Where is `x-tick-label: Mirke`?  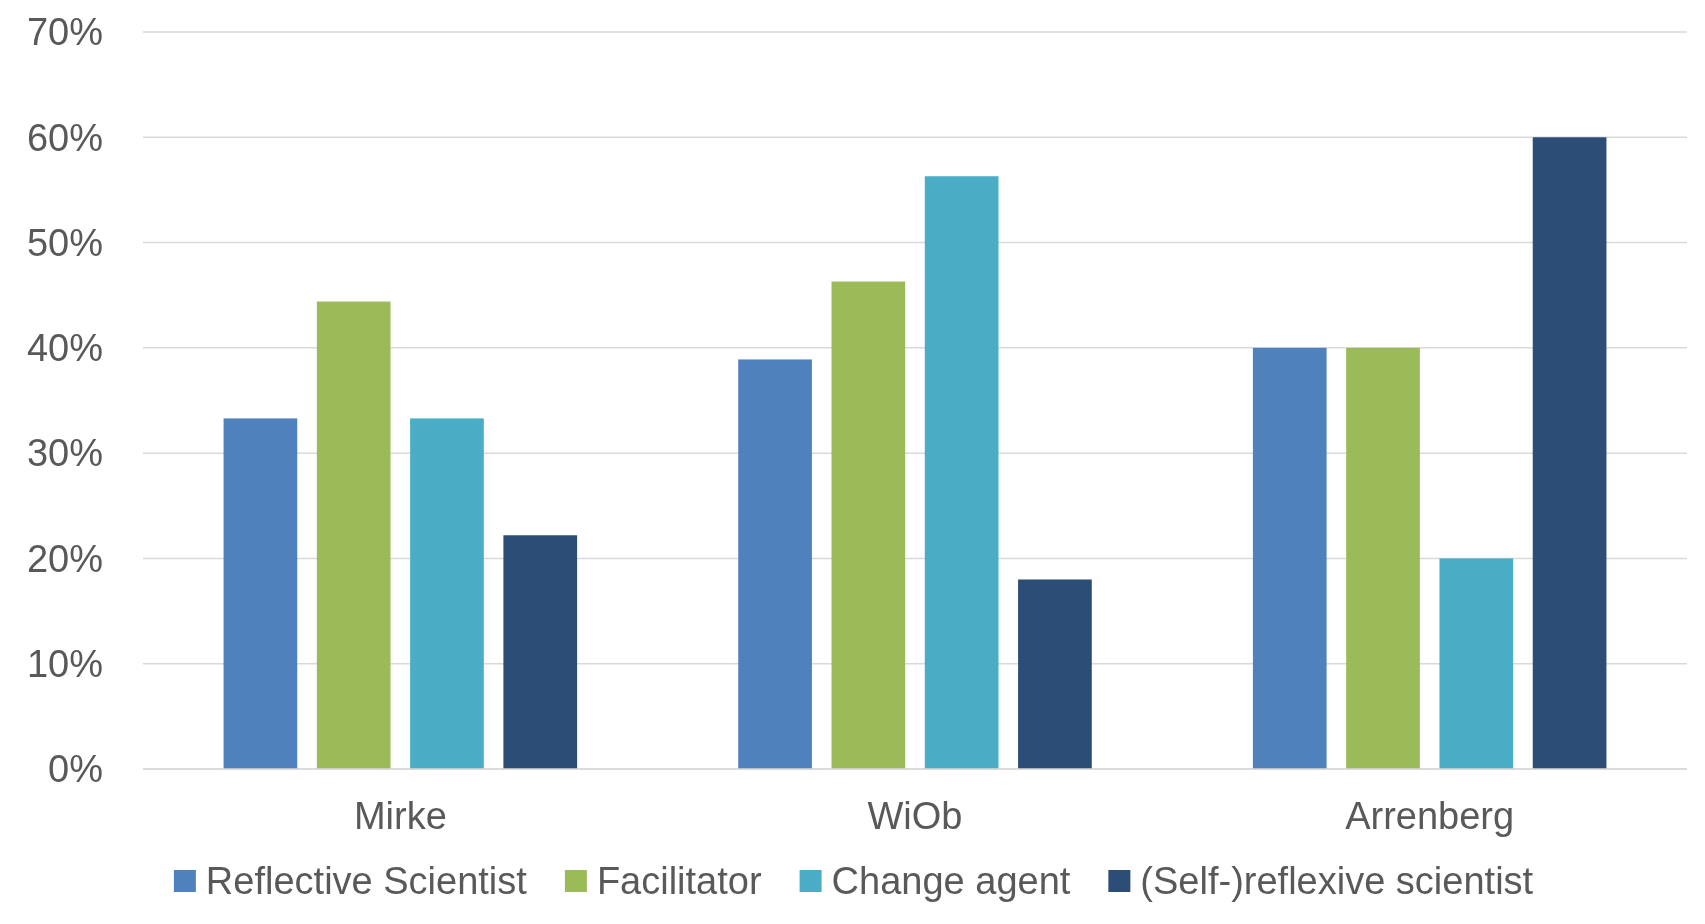 x-tick-label: Mirke is located at coordinates (400, 816).